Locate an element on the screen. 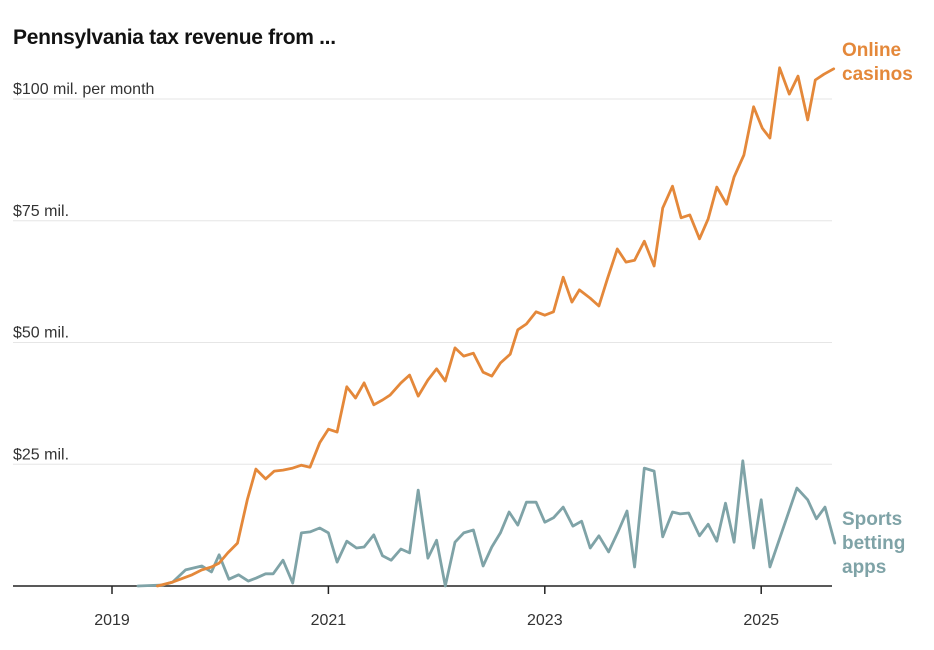 The height and width of the screenshot is (650, 934). y-tick-label: $100 mil. per month is located at coordinates (83, 89).